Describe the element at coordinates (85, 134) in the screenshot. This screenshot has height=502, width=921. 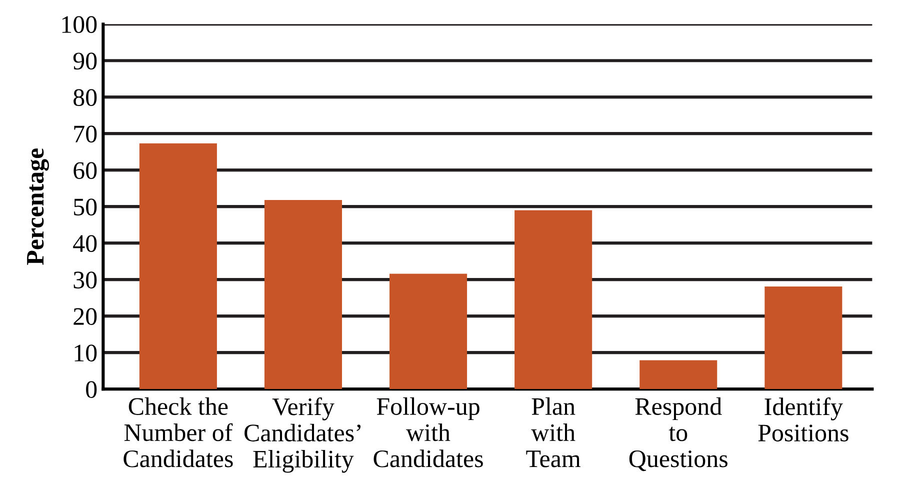
I see `y-tick-label: 70` at that location.